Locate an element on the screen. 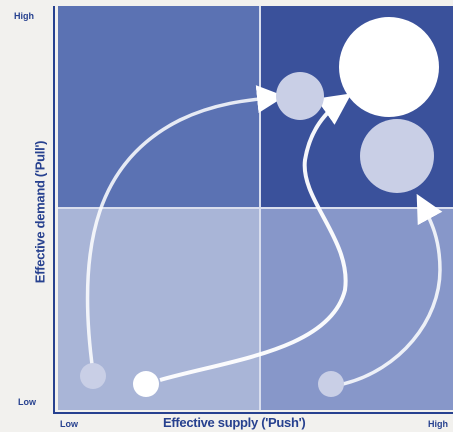 The image size is (453, 432). circle-top-center is located at coordinates (300, 96).